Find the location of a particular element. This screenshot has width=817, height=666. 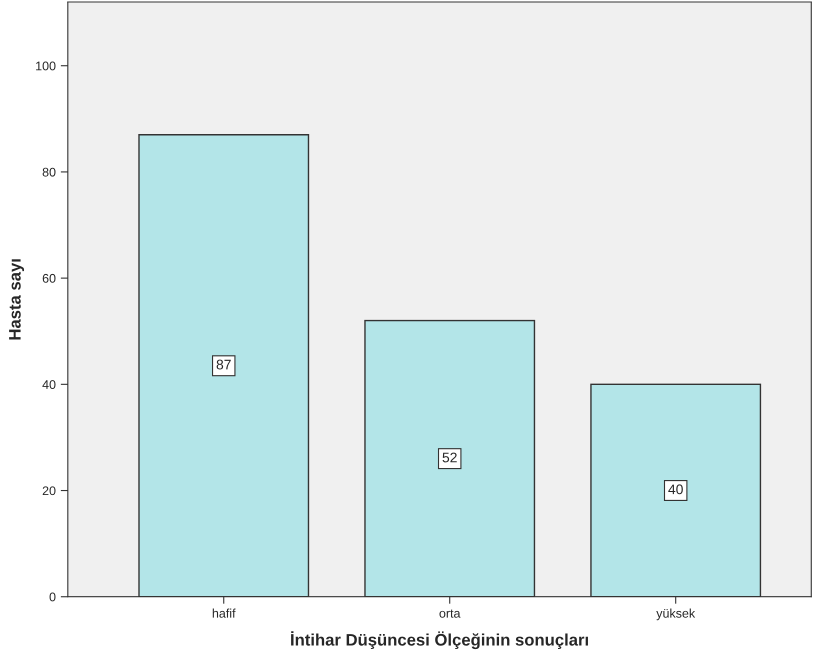

y-tick-label: 0 is located at coordinates (53, 597).